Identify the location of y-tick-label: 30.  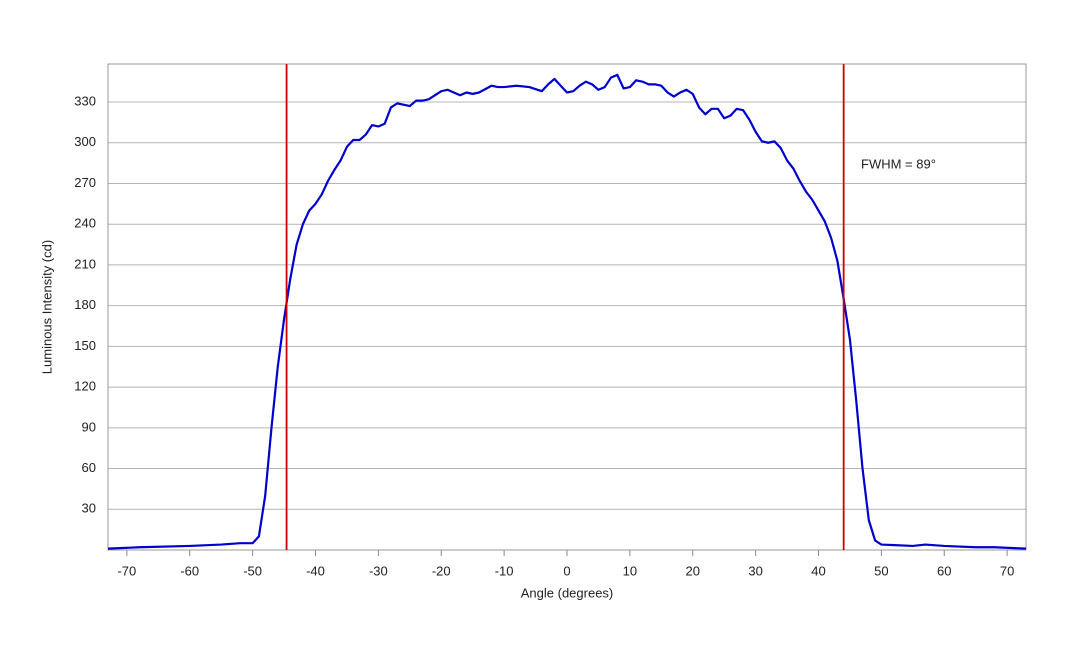
(89, 508).